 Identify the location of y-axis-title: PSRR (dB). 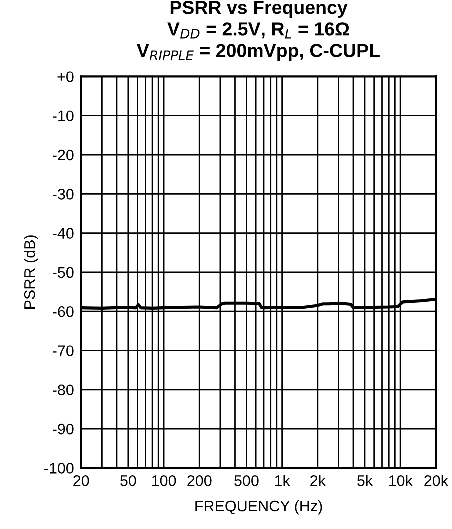
(31, 272).